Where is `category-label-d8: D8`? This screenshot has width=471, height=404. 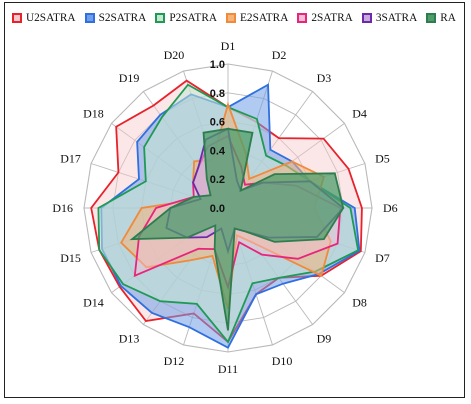 category-label-d8: D8 is located at coordinates (359, 303).